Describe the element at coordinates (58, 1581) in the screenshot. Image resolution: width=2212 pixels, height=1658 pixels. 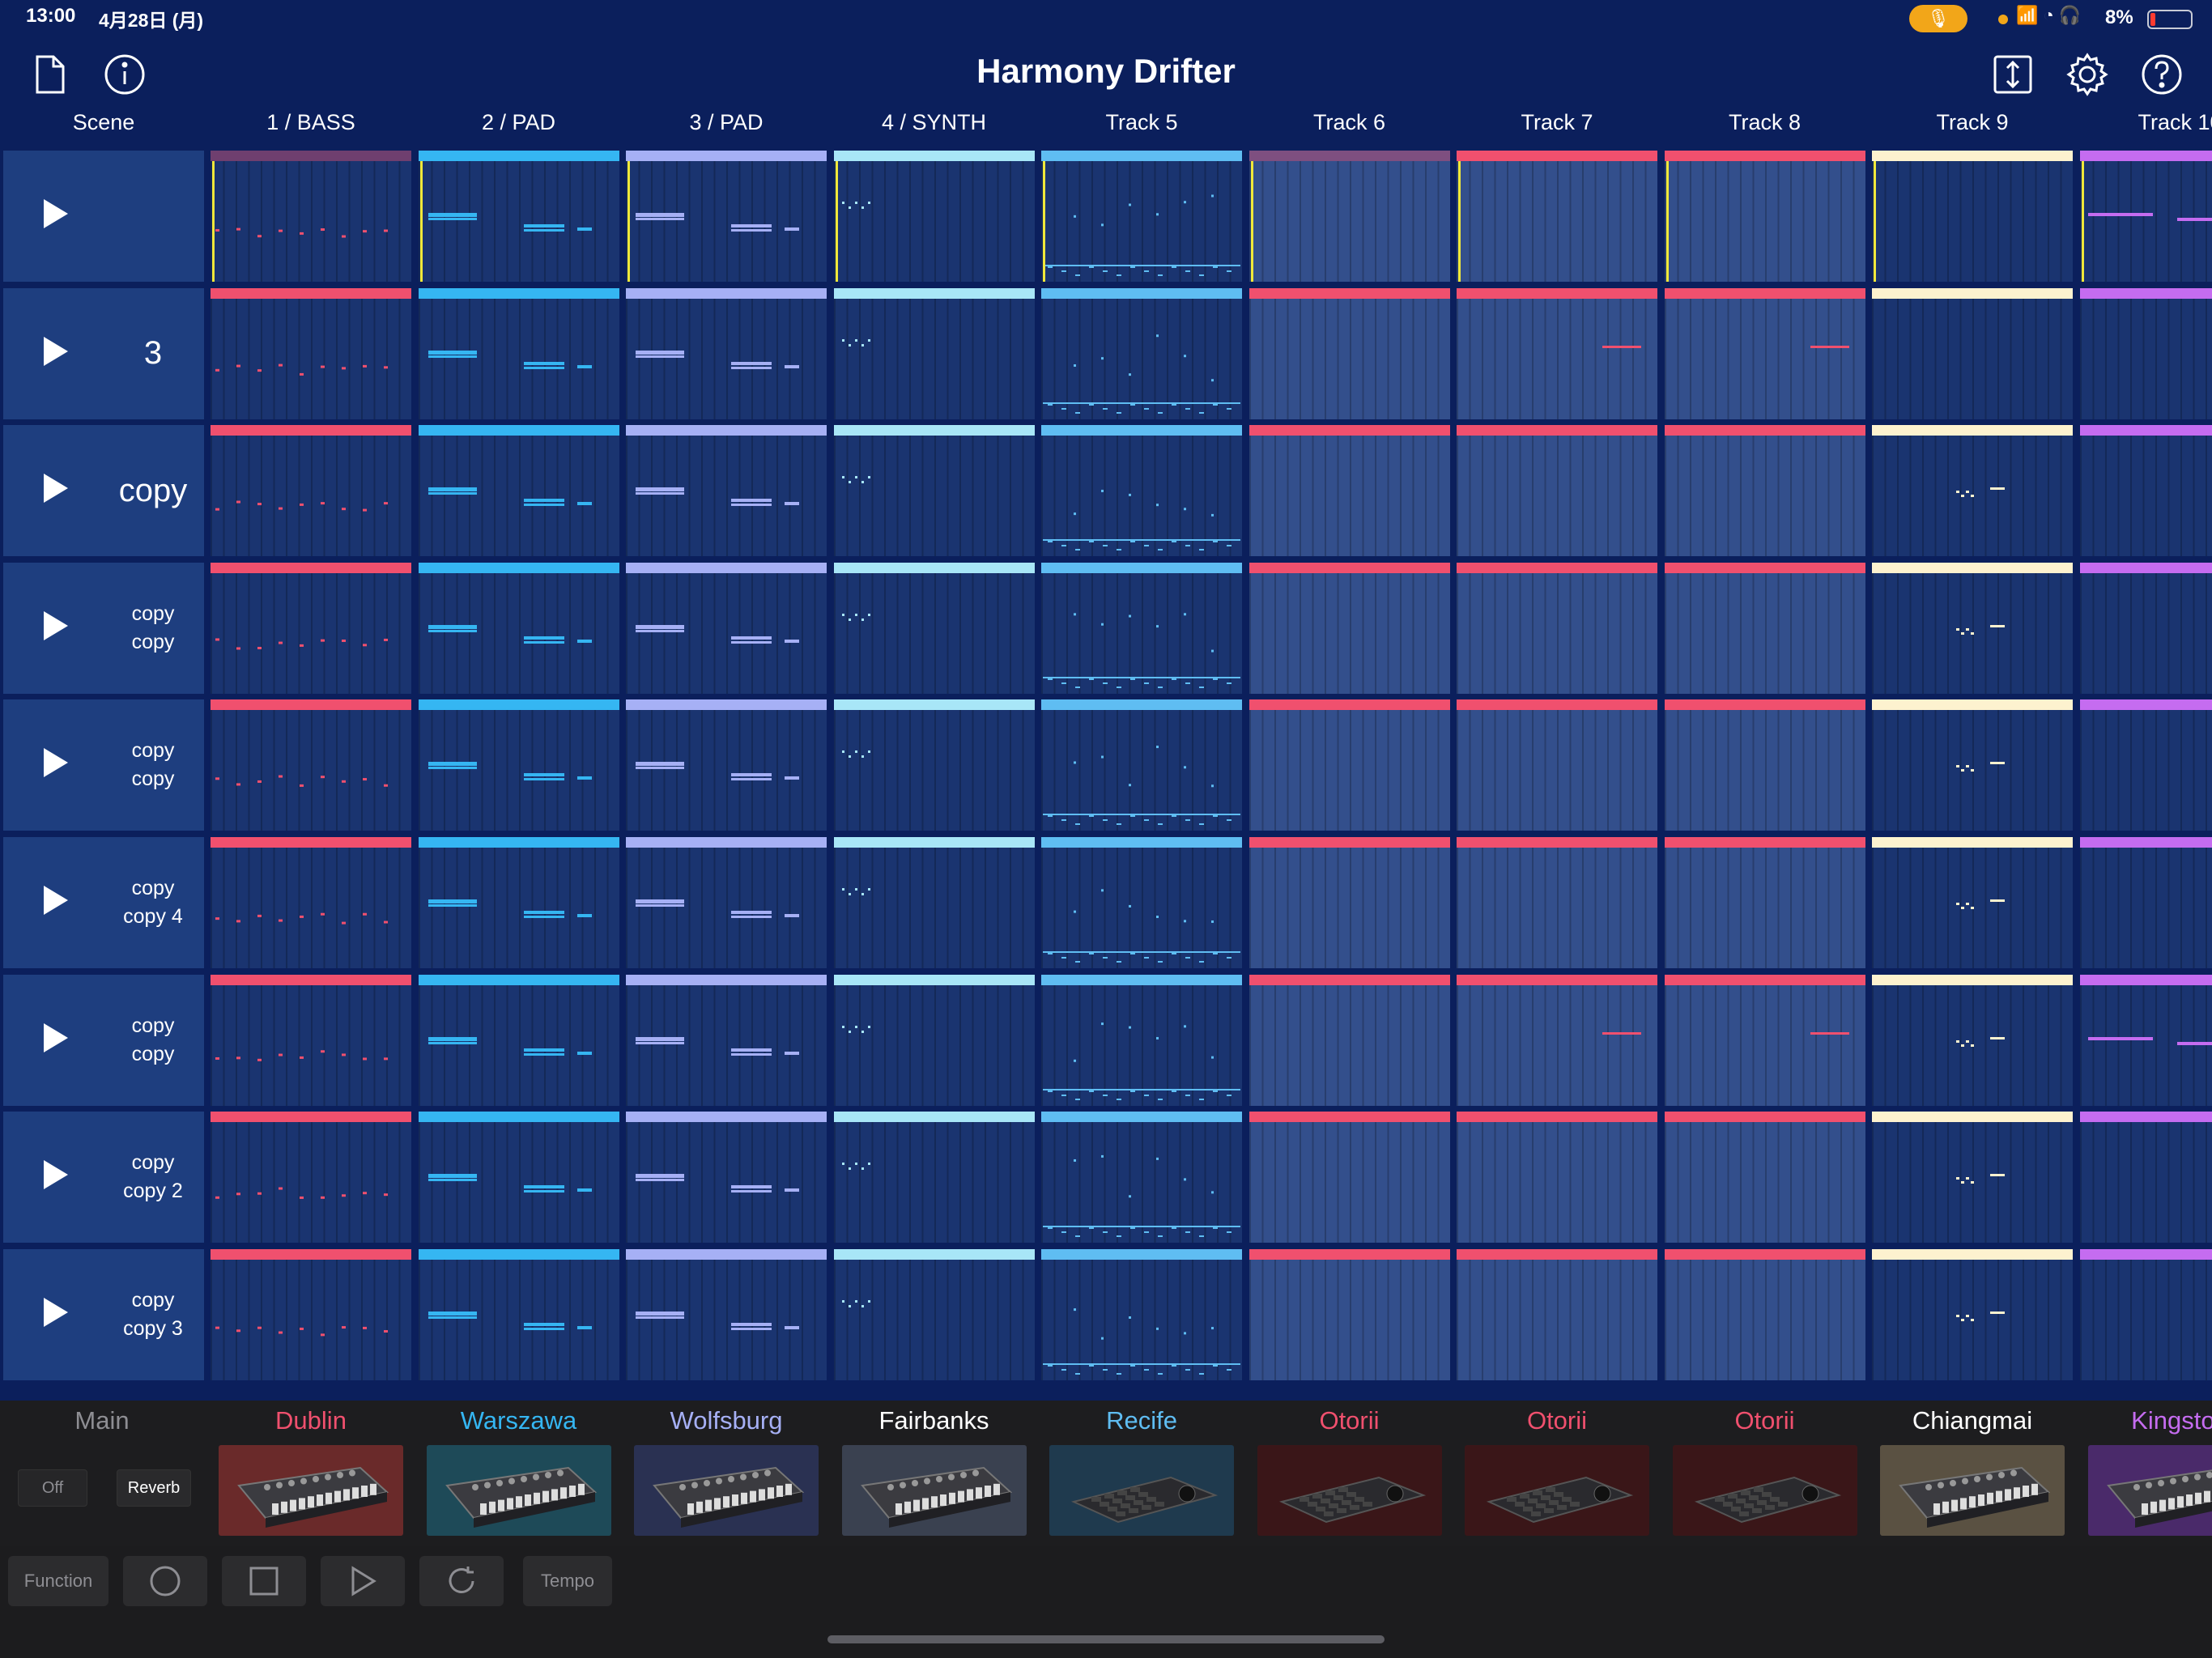
I see `function-button: Function` at that location.